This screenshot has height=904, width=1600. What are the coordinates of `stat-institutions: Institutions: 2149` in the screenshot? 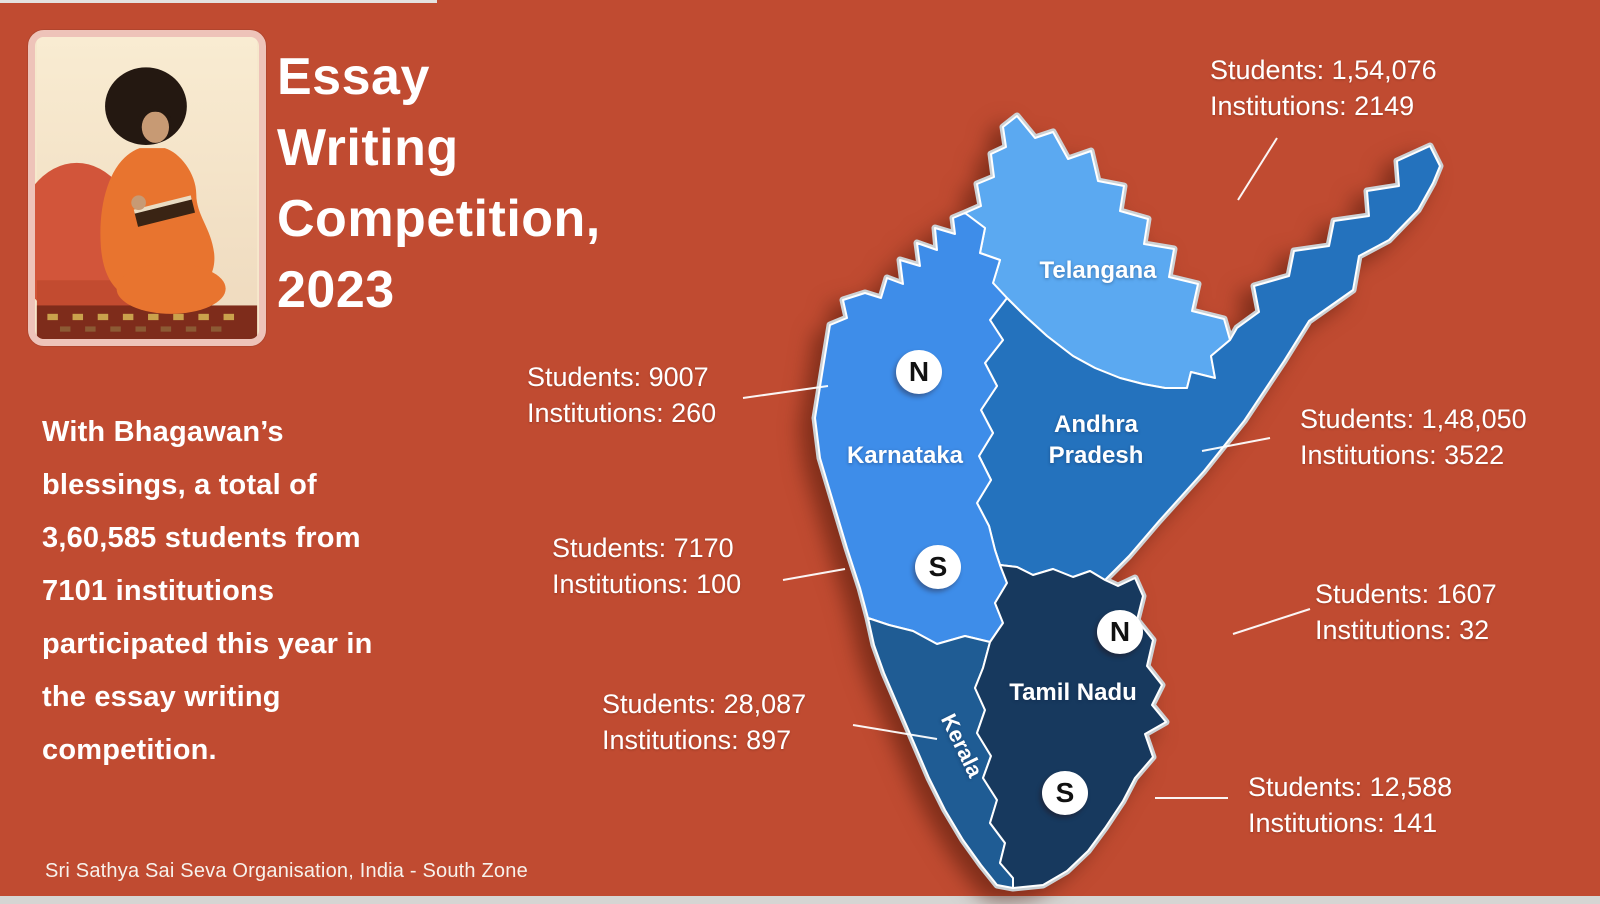 It's located at (1312, 106).